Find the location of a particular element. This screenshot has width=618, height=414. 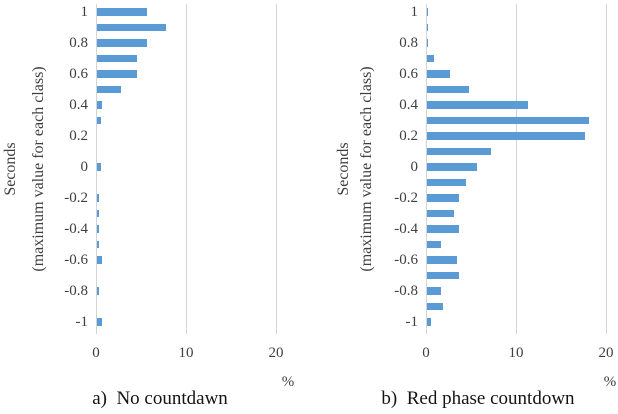

panel-caption-b: b) Red phase countdown is located at coordinates (478, 398).